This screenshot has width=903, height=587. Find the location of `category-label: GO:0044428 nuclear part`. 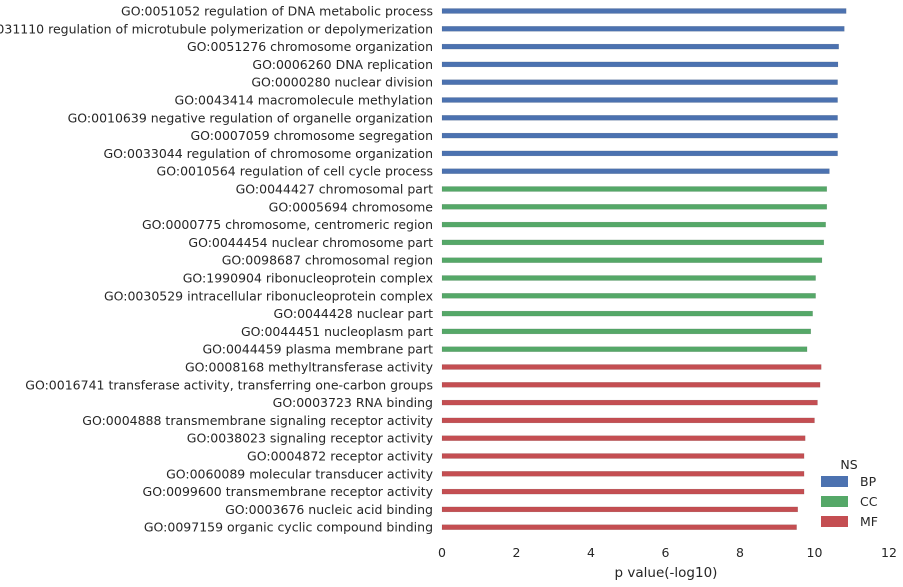

category-label: GO:0044428 nuclear part is located at coordinates (354, 313).